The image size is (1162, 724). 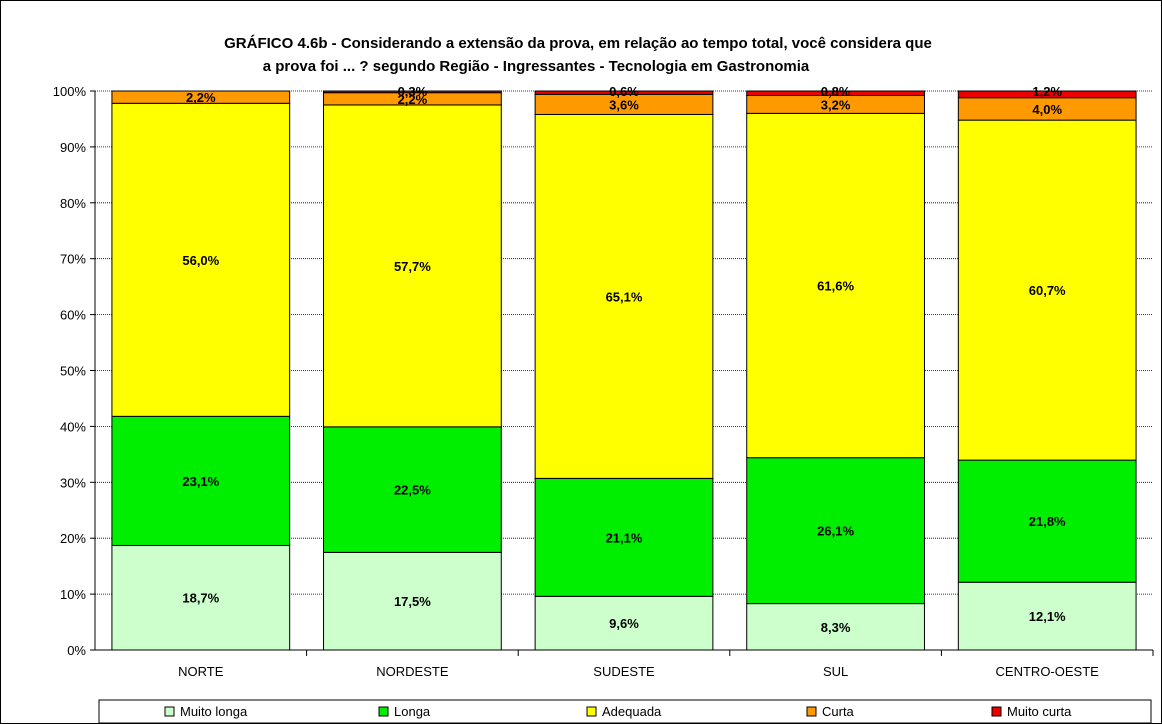 What do you see at coordinates (201, 97) in the screenshot?
I see `data-label: 2,2%` at bounding box center [201, 97].